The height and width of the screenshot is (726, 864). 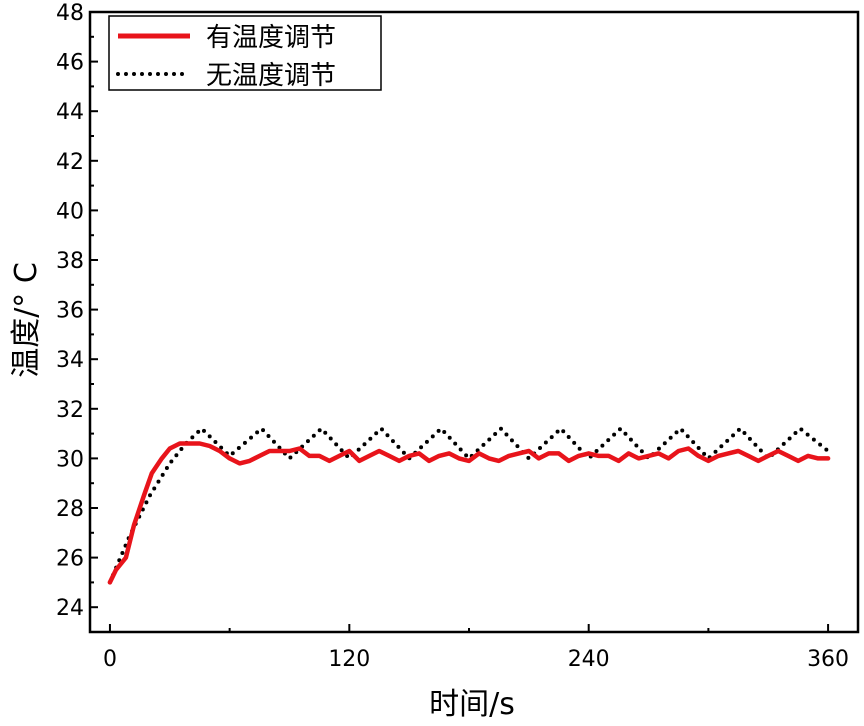 I want to click on legend-label: 无温度调节, so click(x=271, y=76).